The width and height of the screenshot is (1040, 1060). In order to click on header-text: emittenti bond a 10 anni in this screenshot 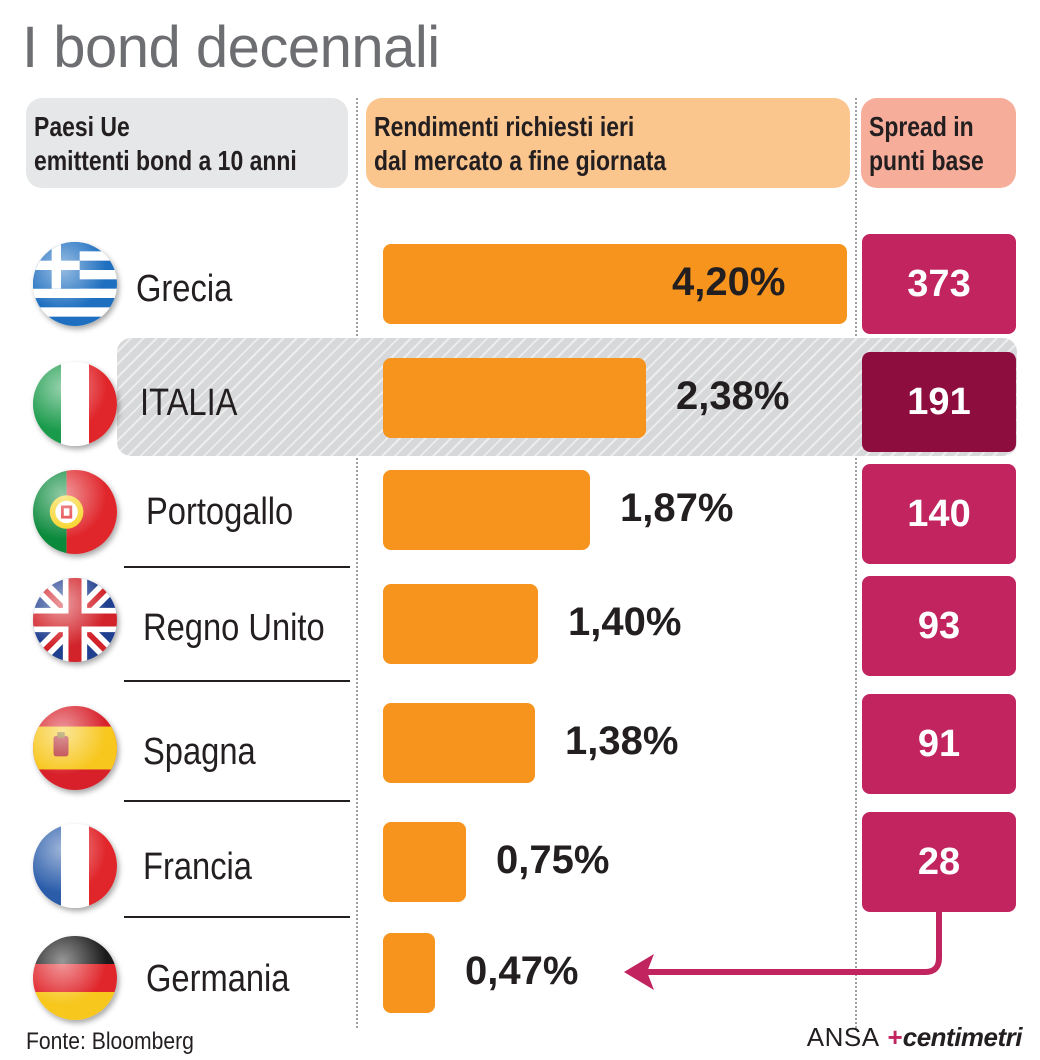, I will do `click(165, 160)`.